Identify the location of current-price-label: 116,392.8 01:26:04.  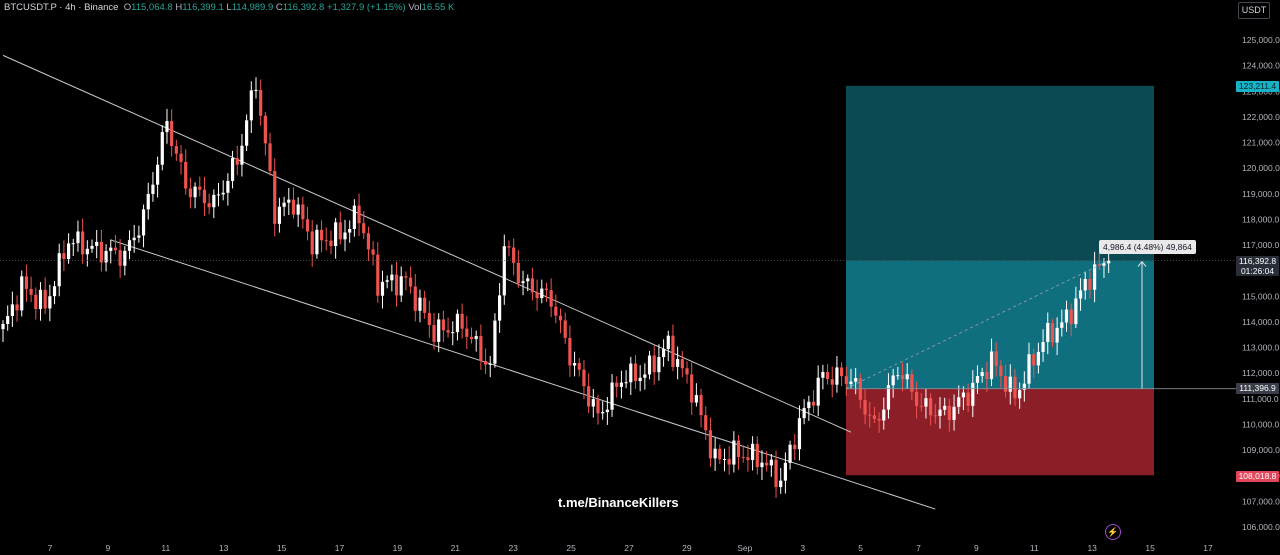
(1257, 266).